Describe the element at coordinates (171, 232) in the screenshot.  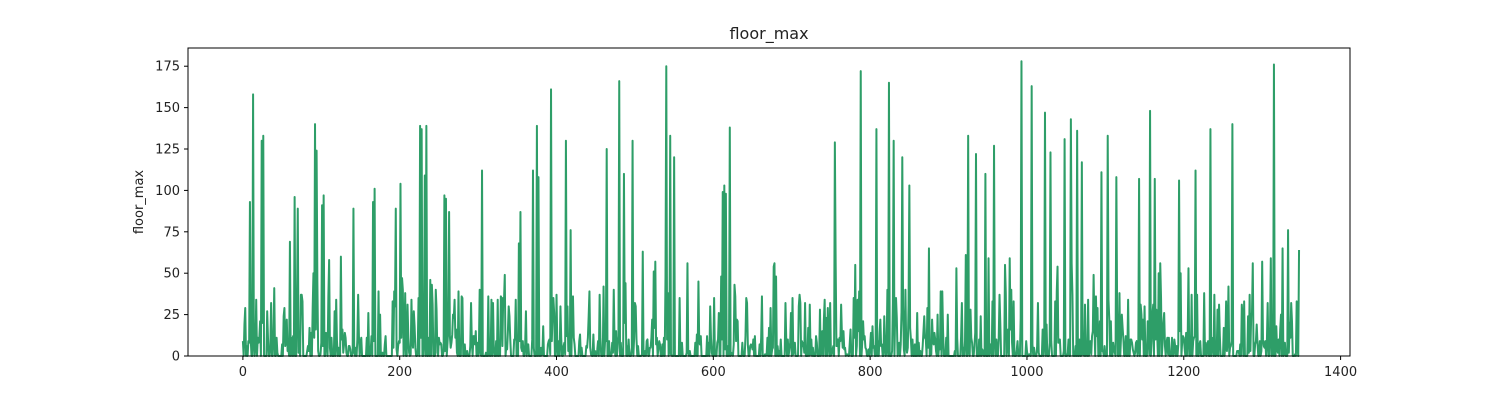
I see `y-tick-label: 75` at that location.